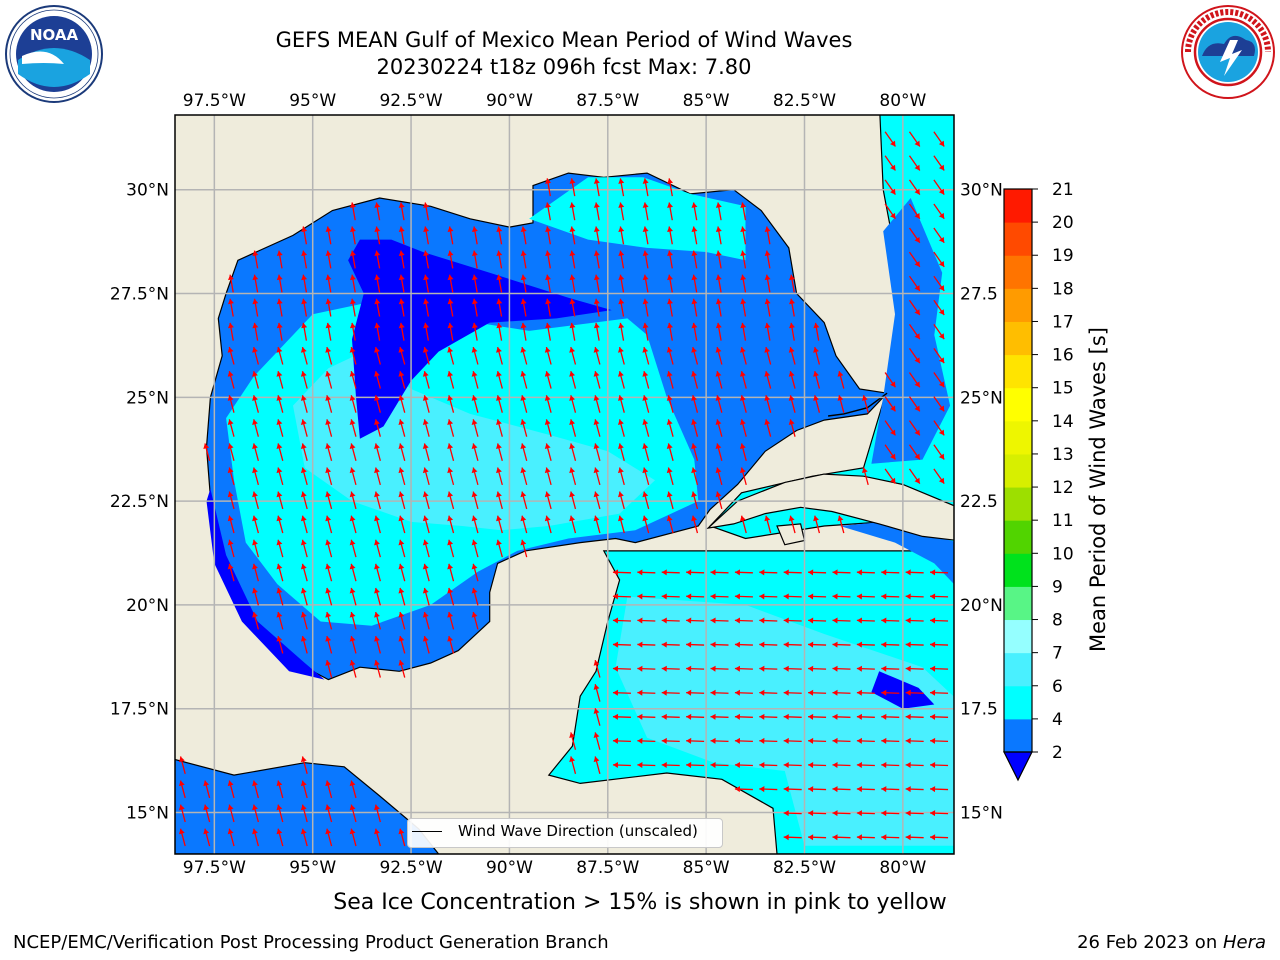 Image resolution: width=1280 pixels, height=960 pixels. I want to click on x-tick-label-bottom: 92.5°W, so click(410, 868).